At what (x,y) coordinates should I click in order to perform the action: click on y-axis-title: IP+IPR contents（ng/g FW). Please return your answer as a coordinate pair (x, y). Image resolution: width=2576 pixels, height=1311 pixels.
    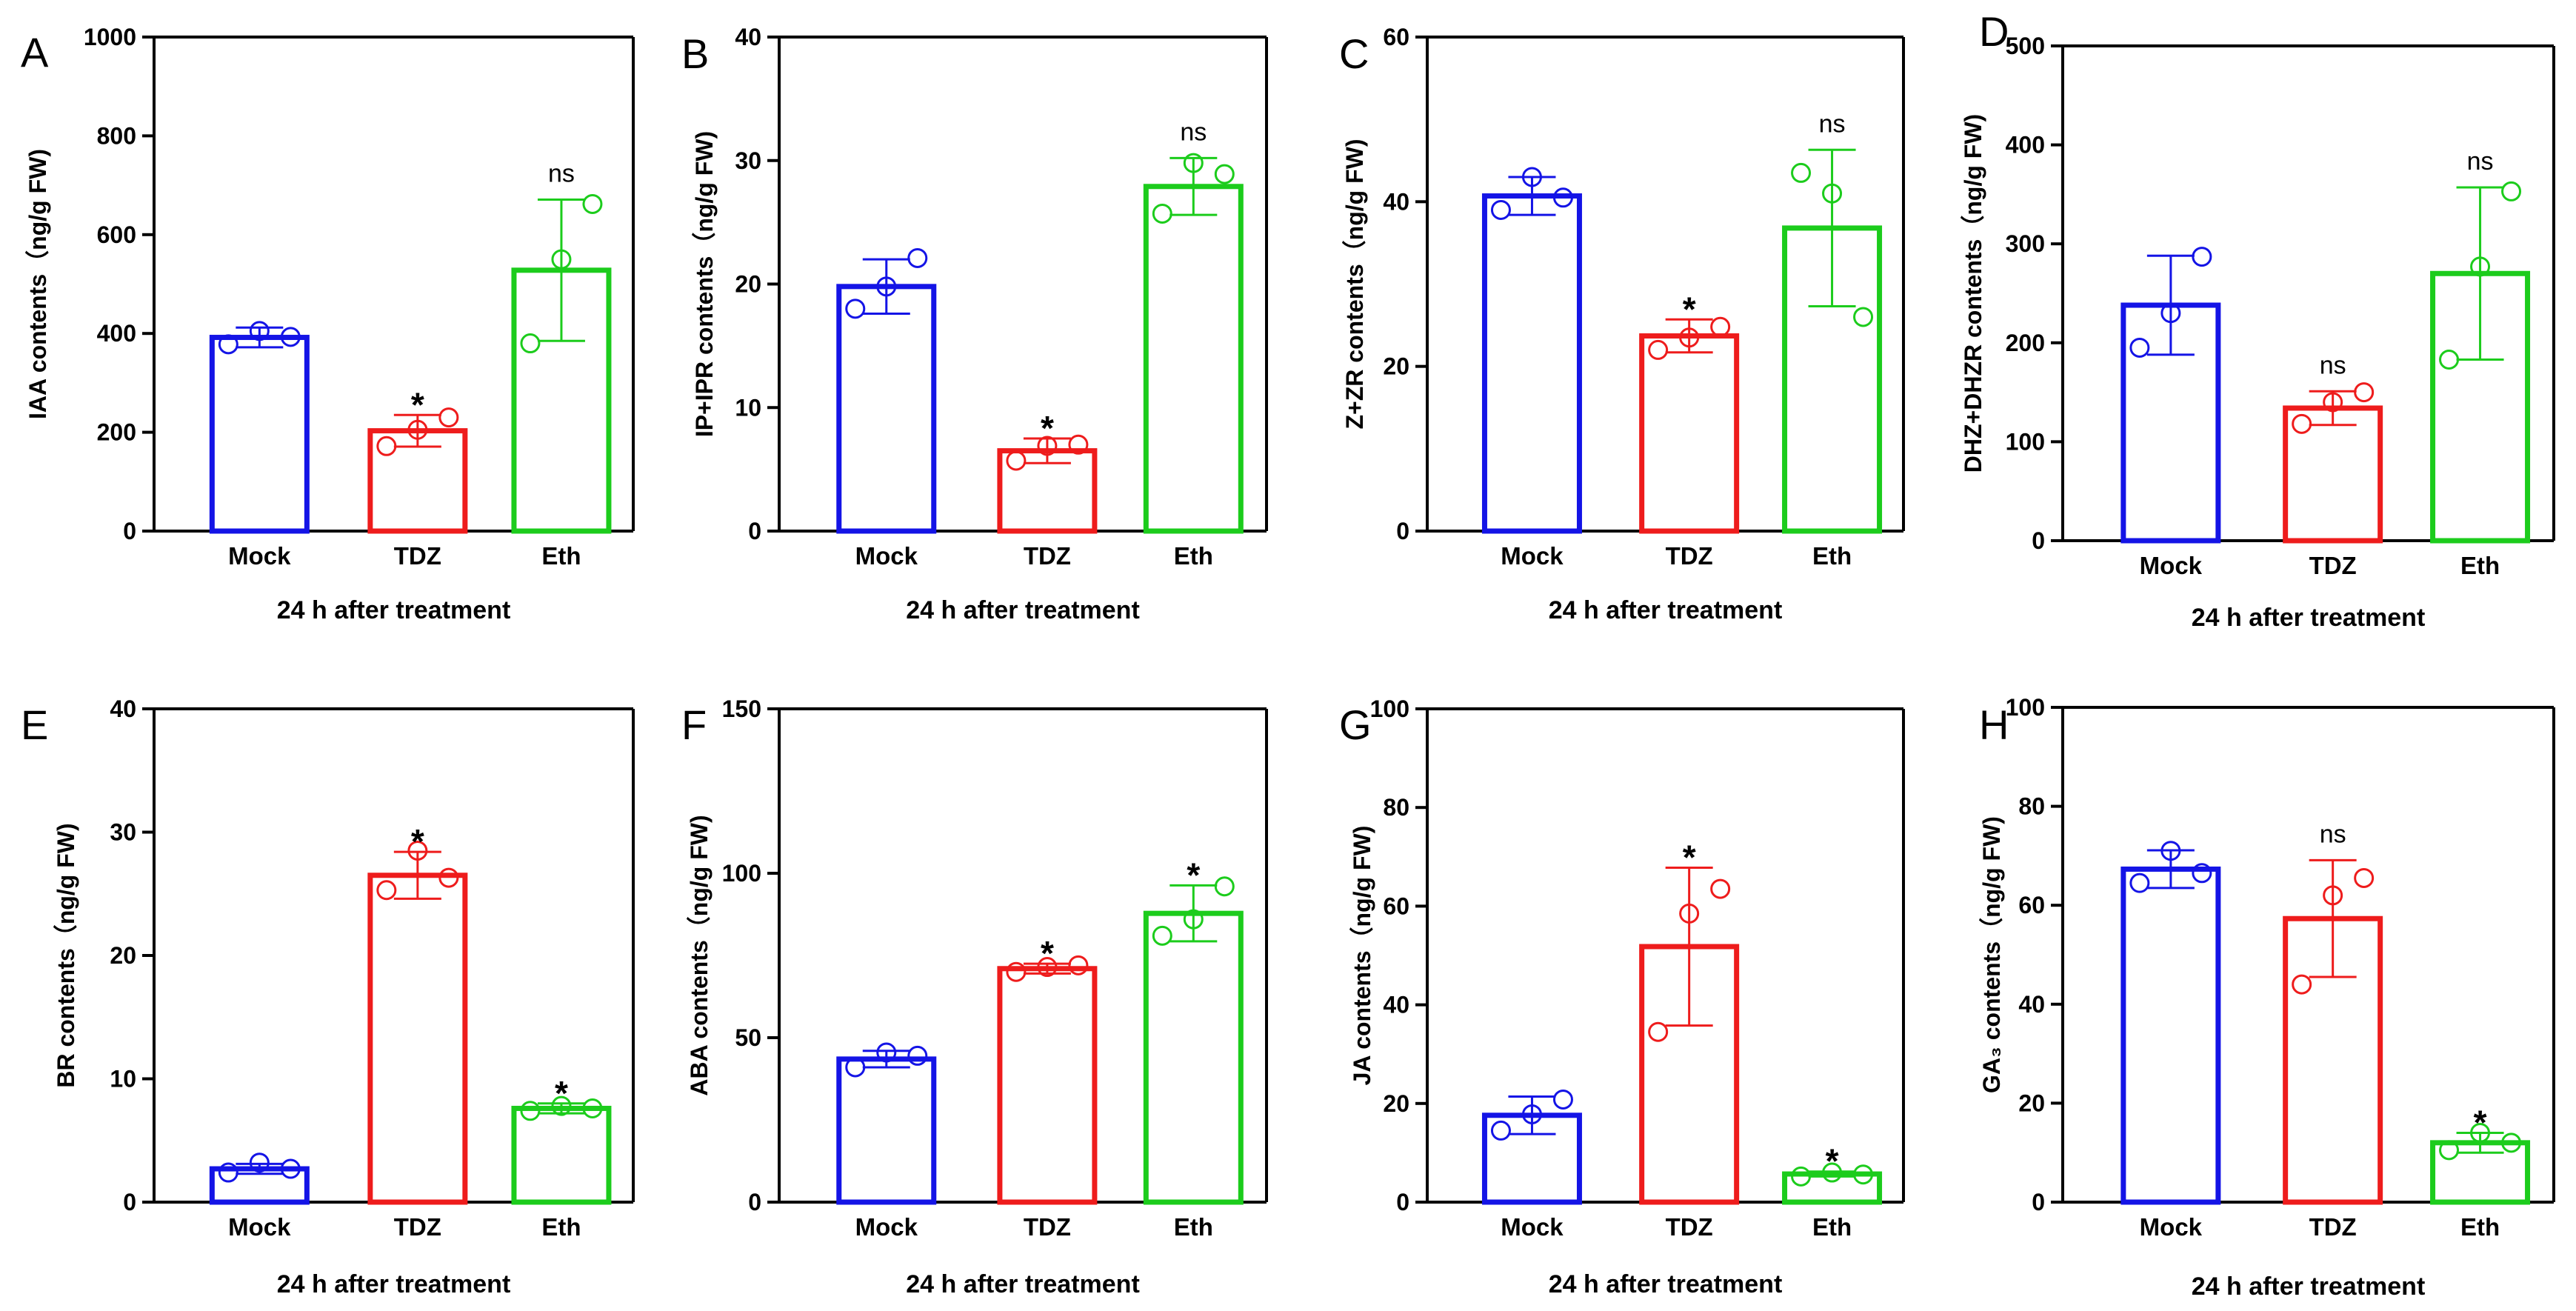
    Looking at the image, I should click on (704, 284).